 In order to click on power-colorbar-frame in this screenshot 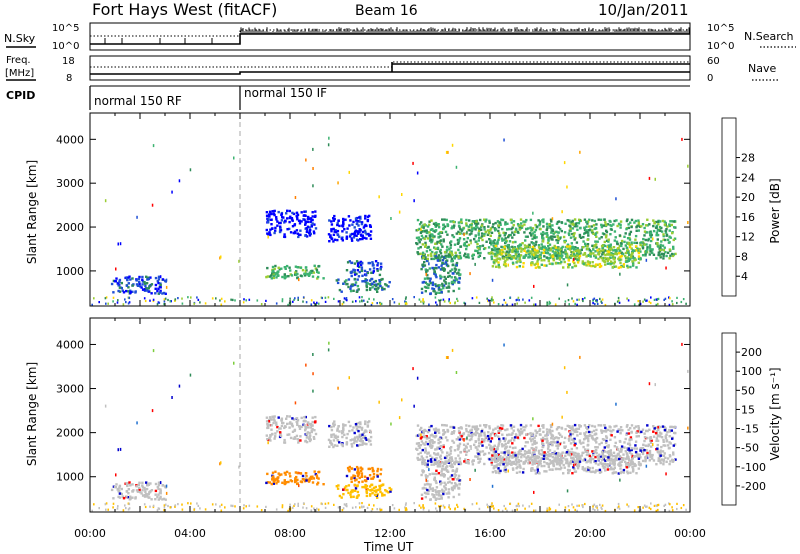, I will do `click(729, 207)`.